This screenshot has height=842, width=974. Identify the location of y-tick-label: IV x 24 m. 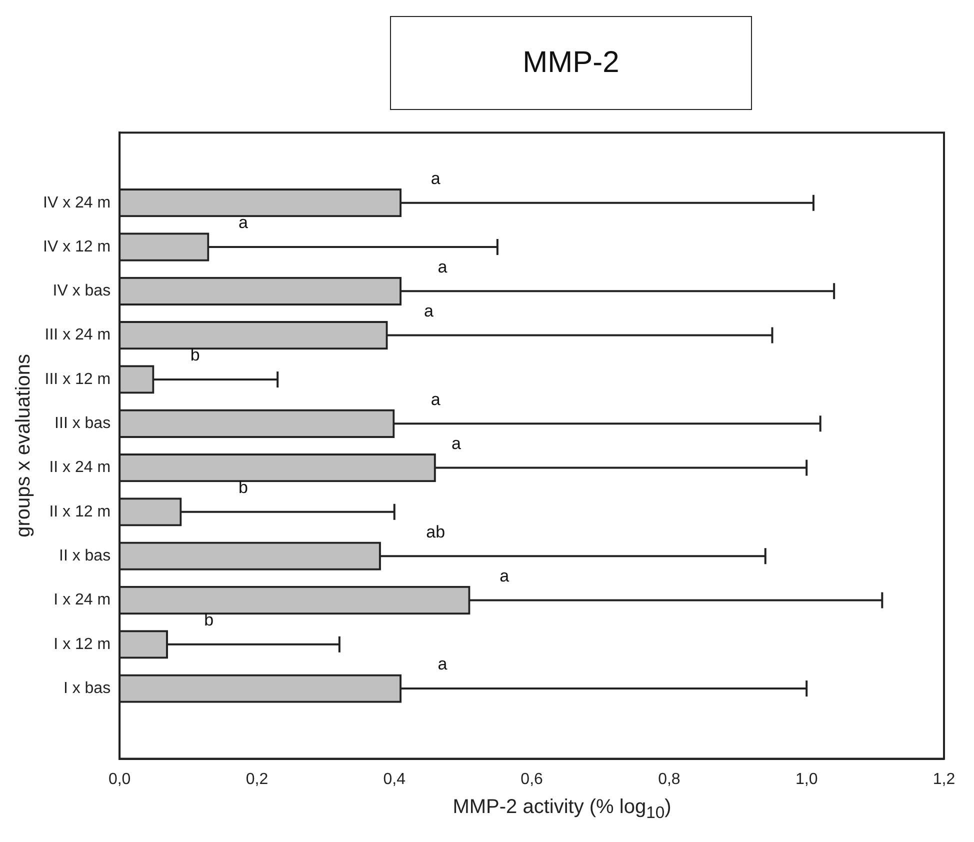
(77, 203).